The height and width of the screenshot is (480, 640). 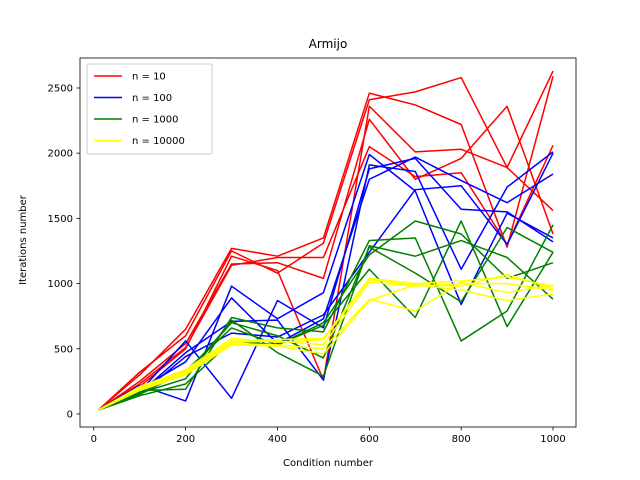 What do you see at coordinates (461, 439) in the screenshot?
I see `x-tick-label: 800` at bounding box center [461, 439].